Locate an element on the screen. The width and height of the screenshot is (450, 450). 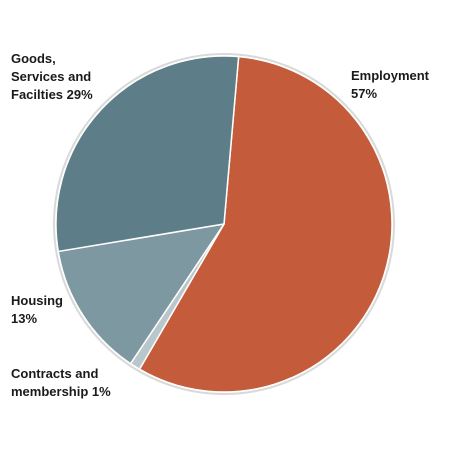
pie-slice-housing is located at coordinates (141, 294).